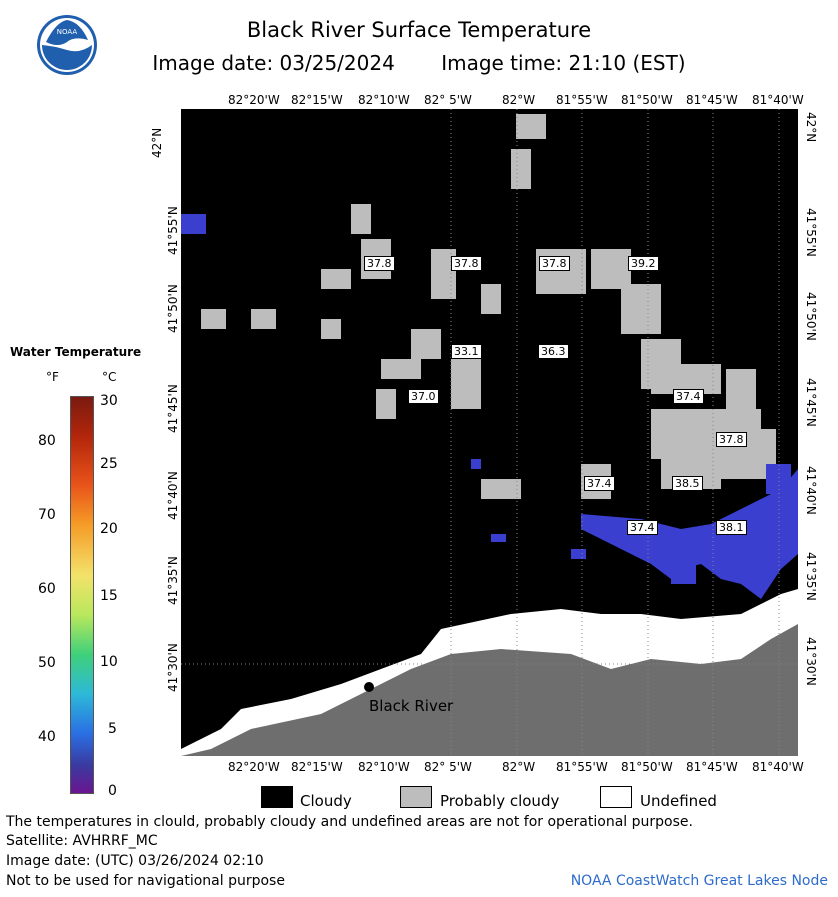 This screenshot has height=897, width=838. I want to click on footer-credit: NOAA CoastWatch Great Lakes Node, so click(699, 881).